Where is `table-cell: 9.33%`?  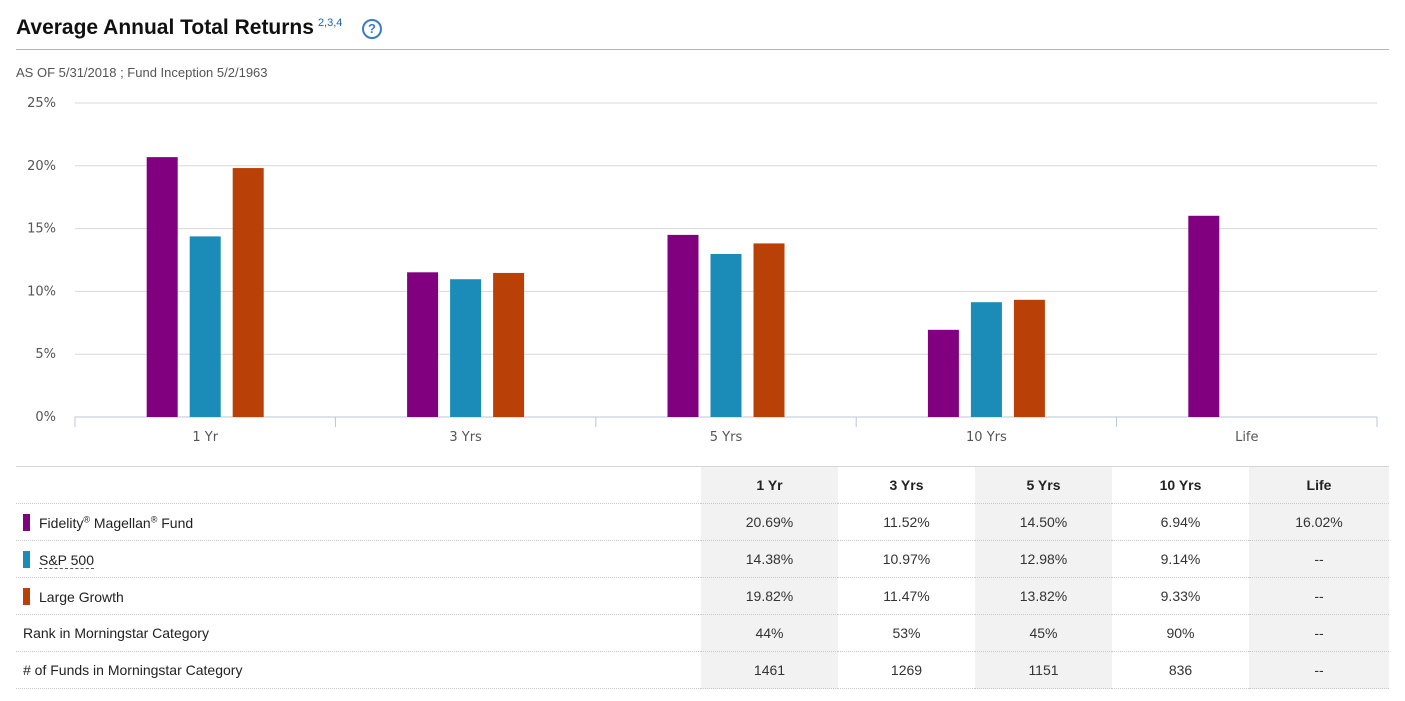 table-cell: 9.33% is located at coordinates (1180, 596).